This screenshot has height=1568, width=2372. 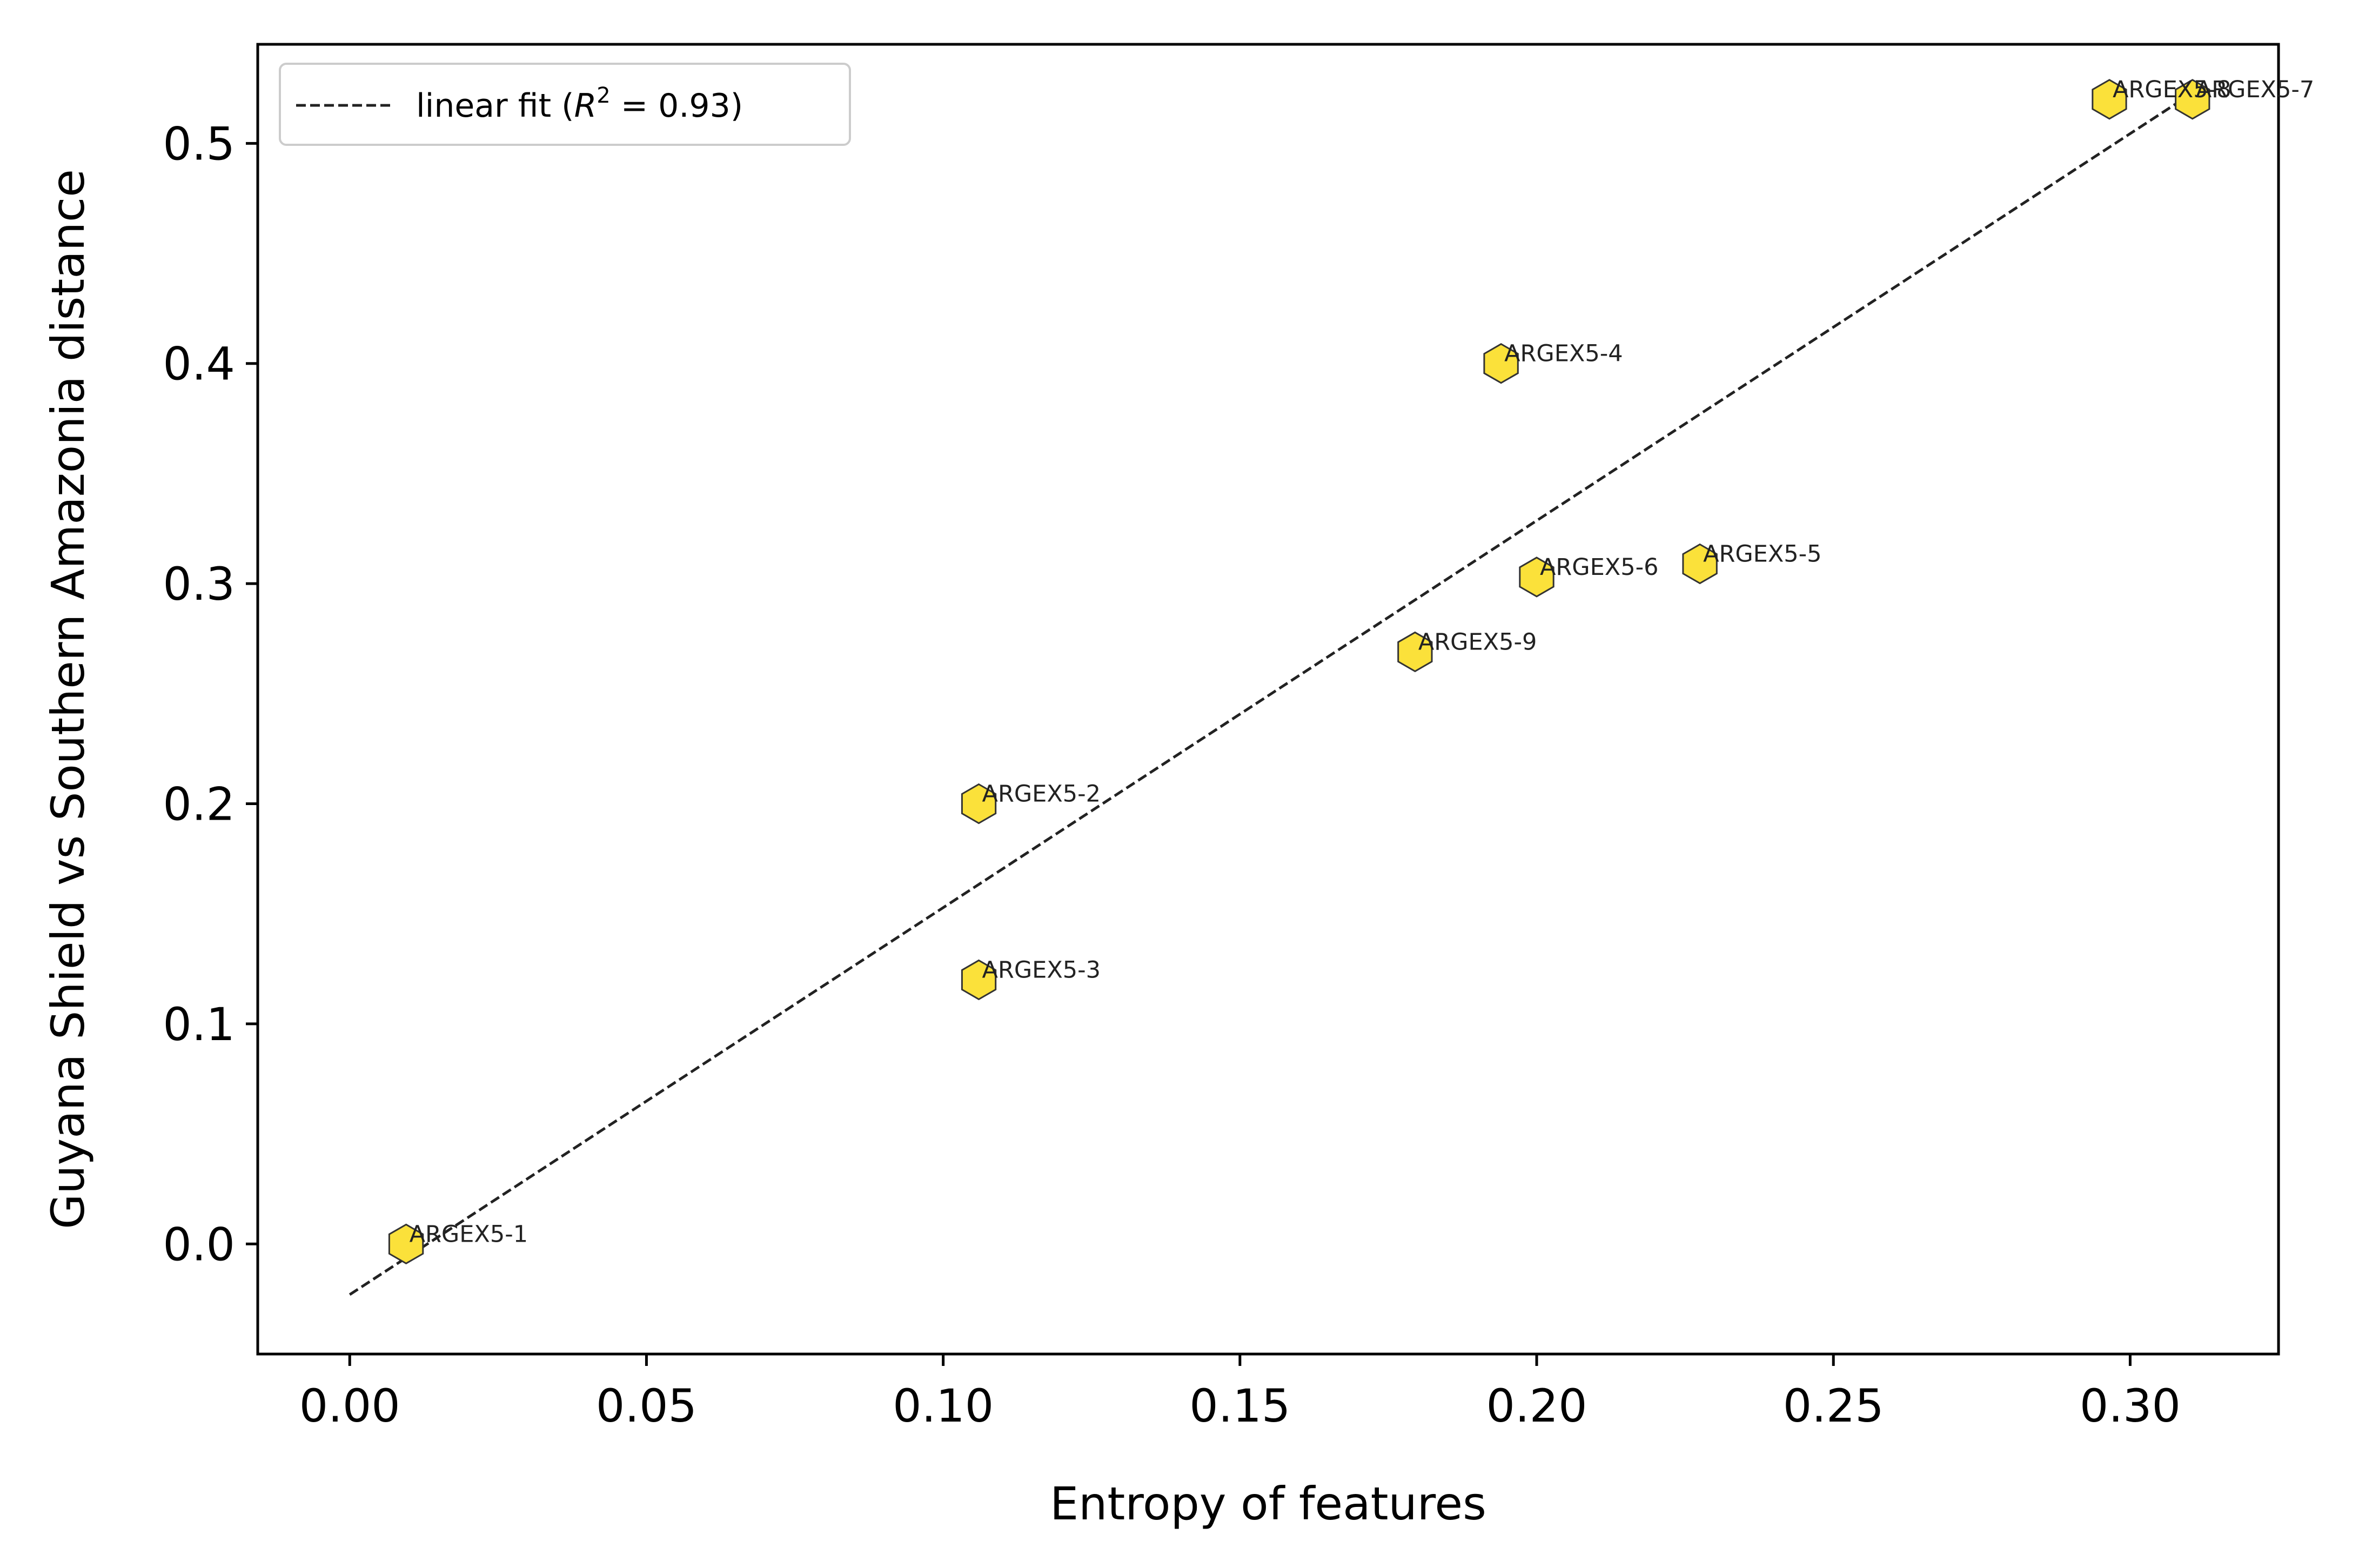 What do you see at coordinates (677, 106) in the screenshot?
I see `legend-label-suffix: = 0.93)` at bounding box center [677, 106].